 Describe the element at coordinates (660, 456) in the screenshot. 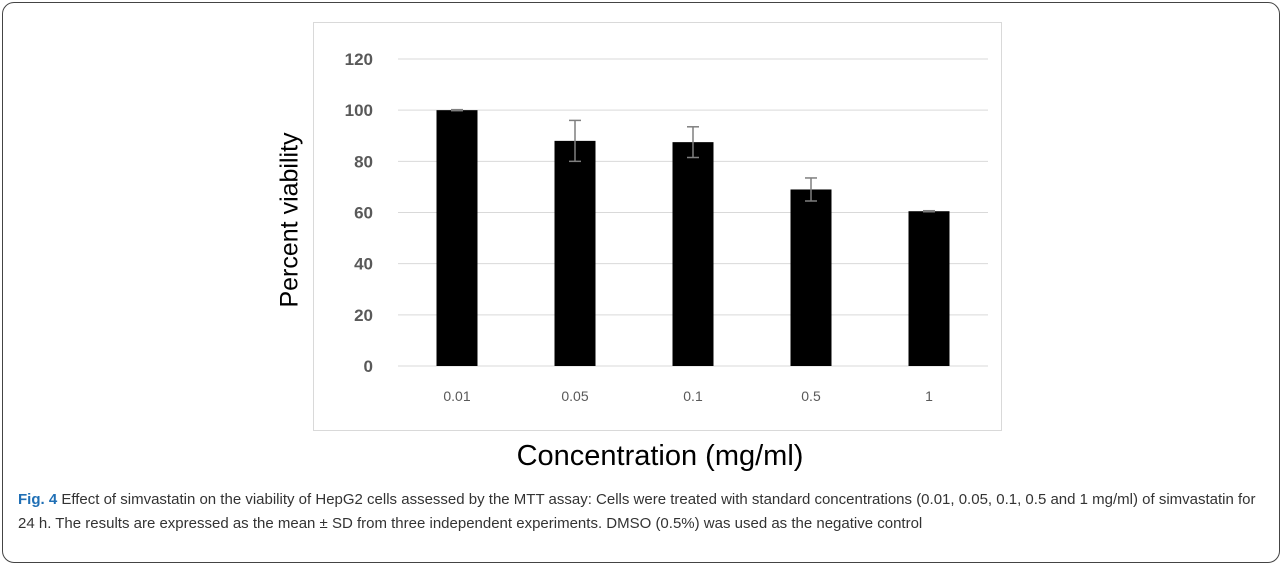

I see `x-axis-label: Concentration (mg/ml)` at that location.